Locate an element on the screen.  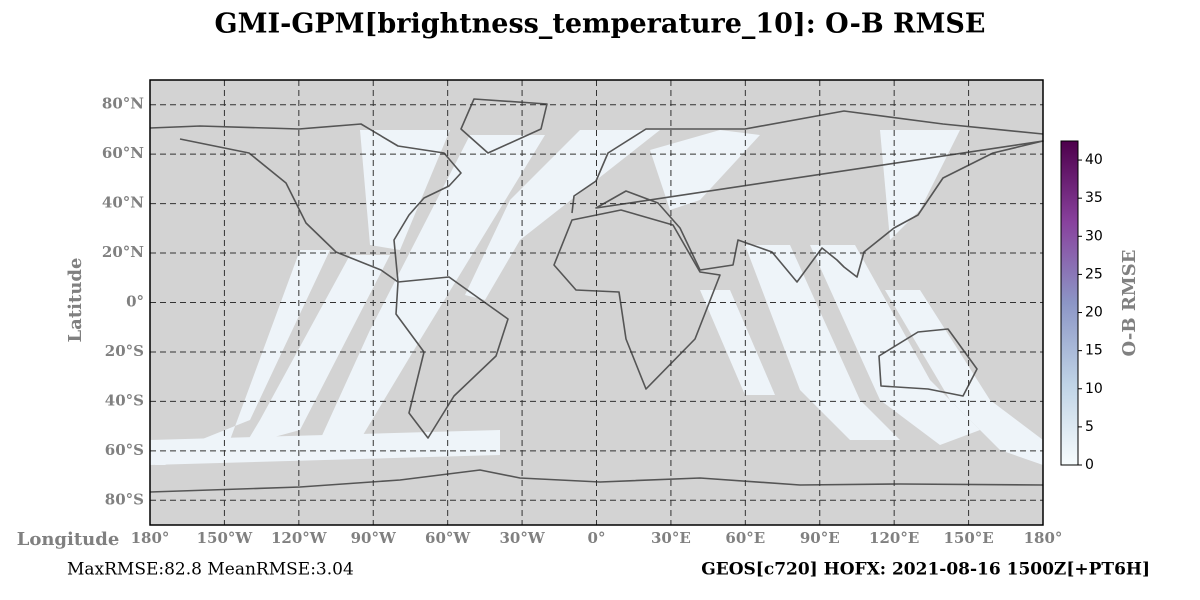
x-tick-label: 150°E is located at coordinates (968, 538).